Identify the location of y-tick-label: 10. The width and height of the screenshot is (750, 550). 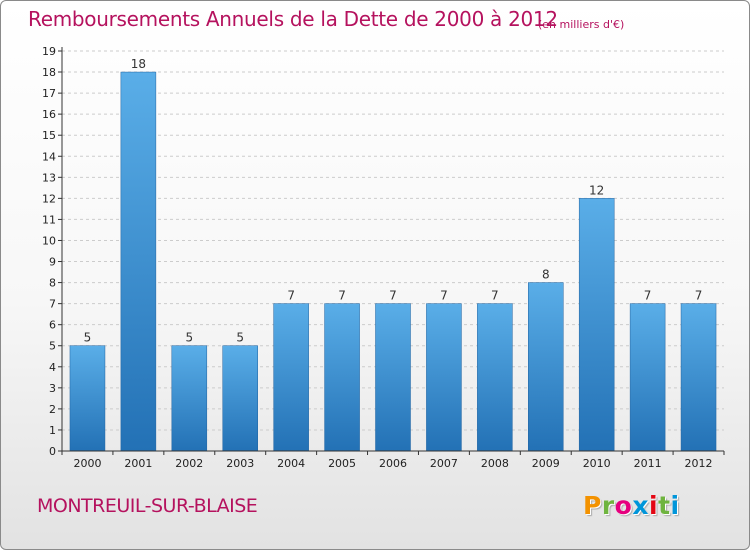
(49, 240).